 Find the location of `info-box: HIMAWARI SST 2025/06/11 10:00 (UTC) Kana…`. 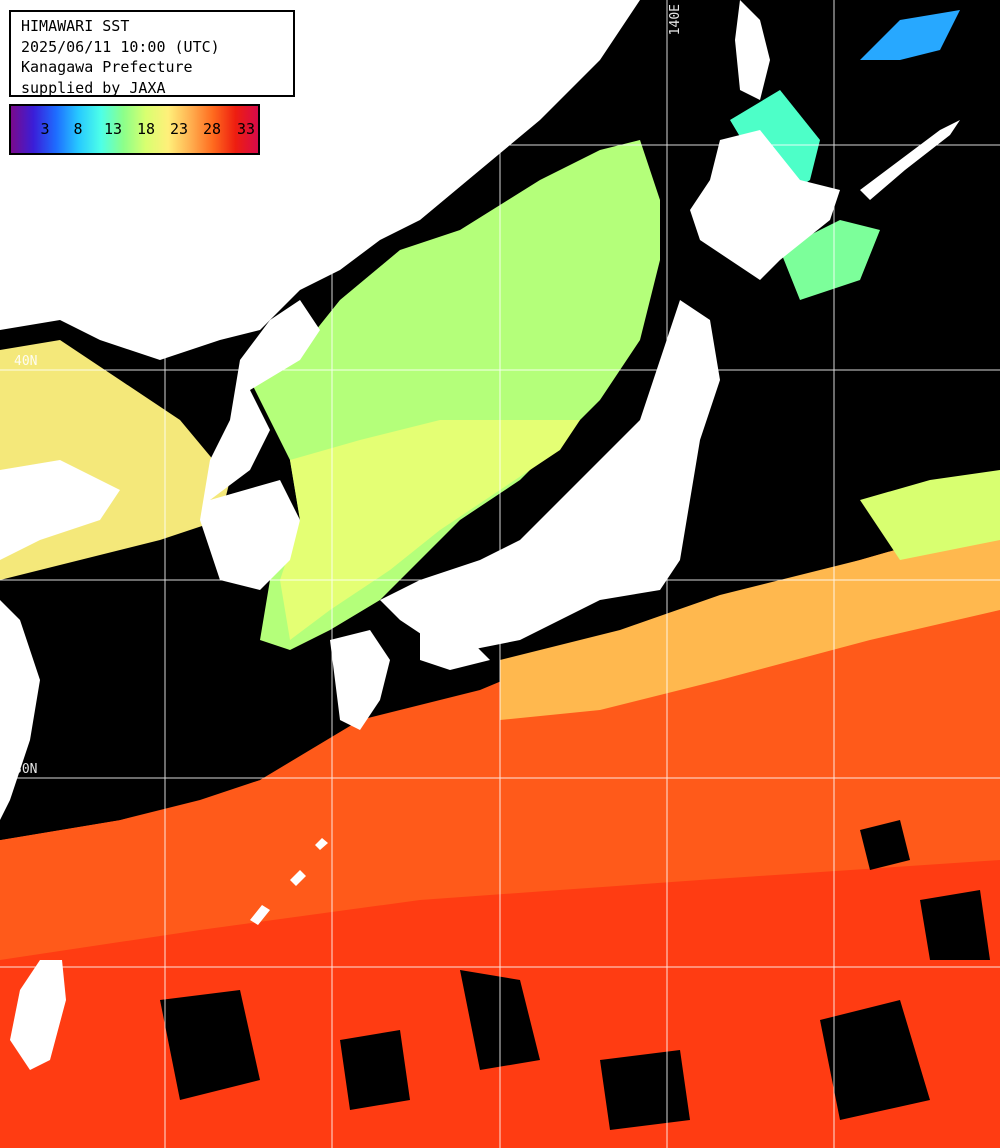

info-box: HIMAWARI SST 2025/06/11 10:00 (UTC) Kana… is located at coordinates (152, 53).